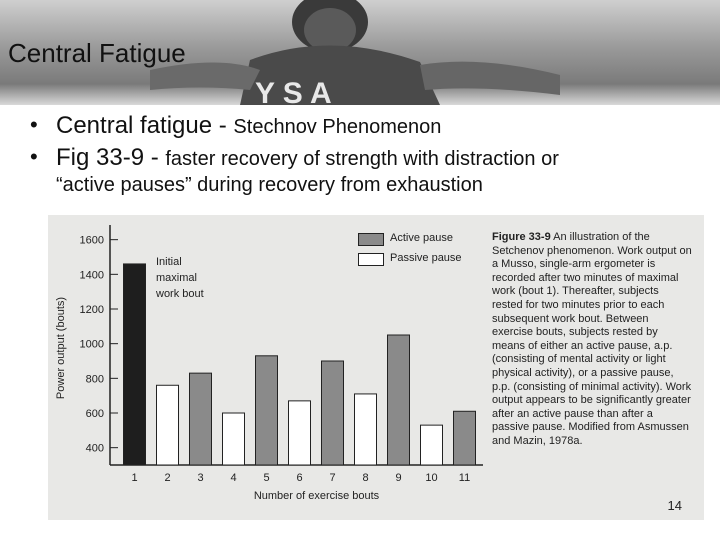 This screenshot has height=540, width=720. I want to click on x-tick-label: 2, so click(167, 478).